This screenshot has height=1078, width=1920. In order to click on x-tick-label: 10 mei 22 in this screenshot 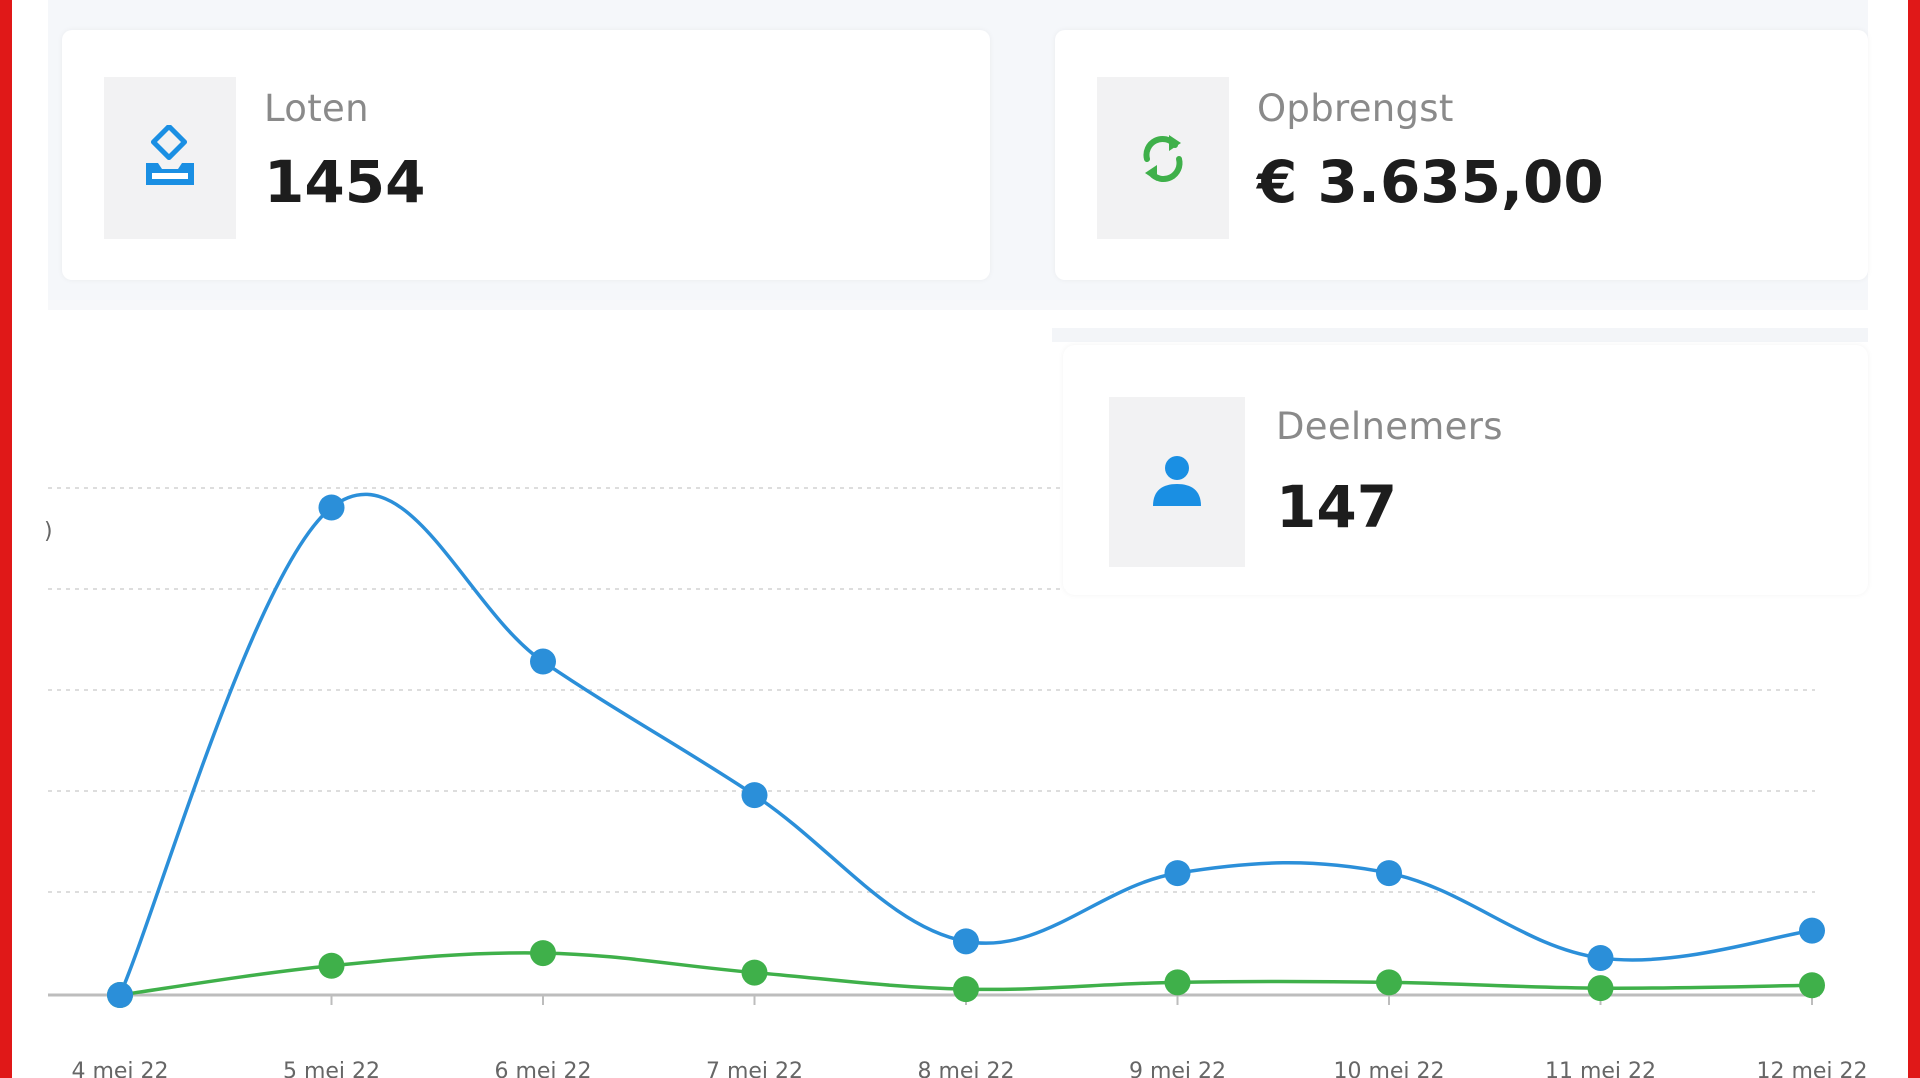, I will do `click(1388, 1068)`.